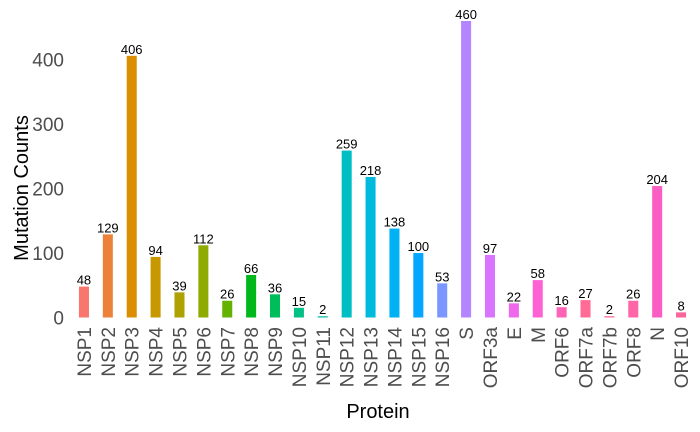 This screenshot has height=432, width=700. Describe the element at coordinates (204, 352) in the screenshot. I see `x-tick-label-nsp6: NSP6` at that location.